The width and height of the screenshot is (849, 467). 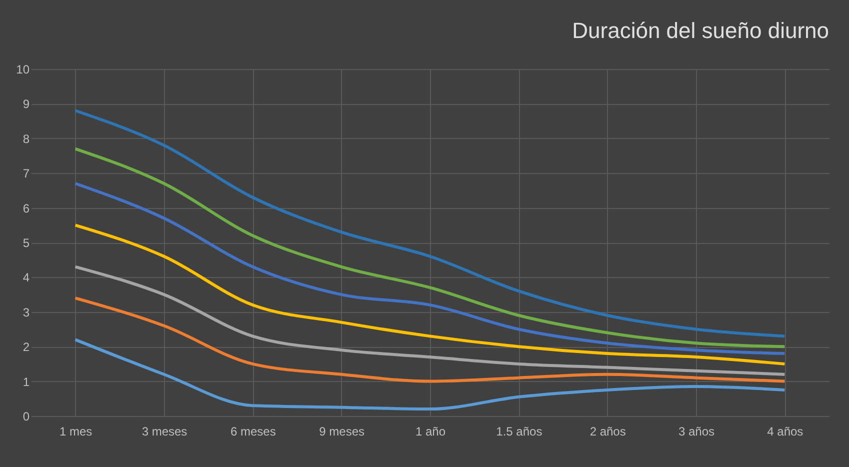 I want to click on x-tick-label: 3 años, so click(x=696, y=431).